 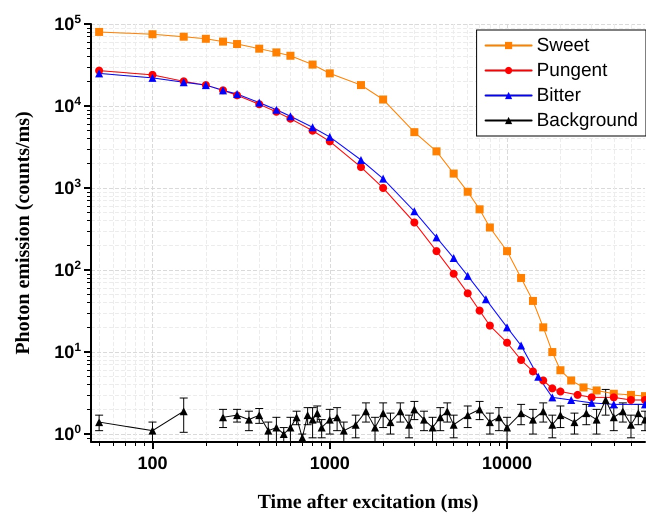 What do you see at coordinates (67, 23) in the screenshot?
I see `y-tick-label: 10$^{5}$` at bounding box center [67, 23].